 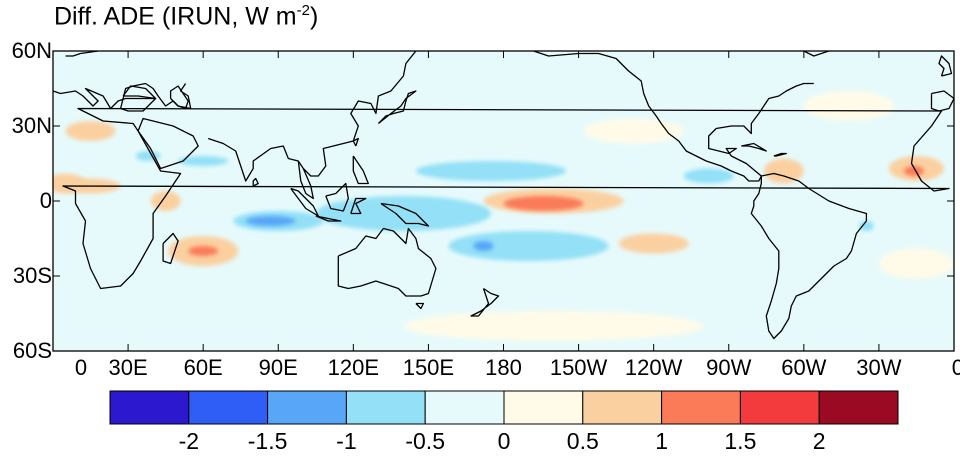 What do you see at coordinates (82, 54) in the screenshot?
I see `coastline-scandinavia` at bounding box center [82, 54].